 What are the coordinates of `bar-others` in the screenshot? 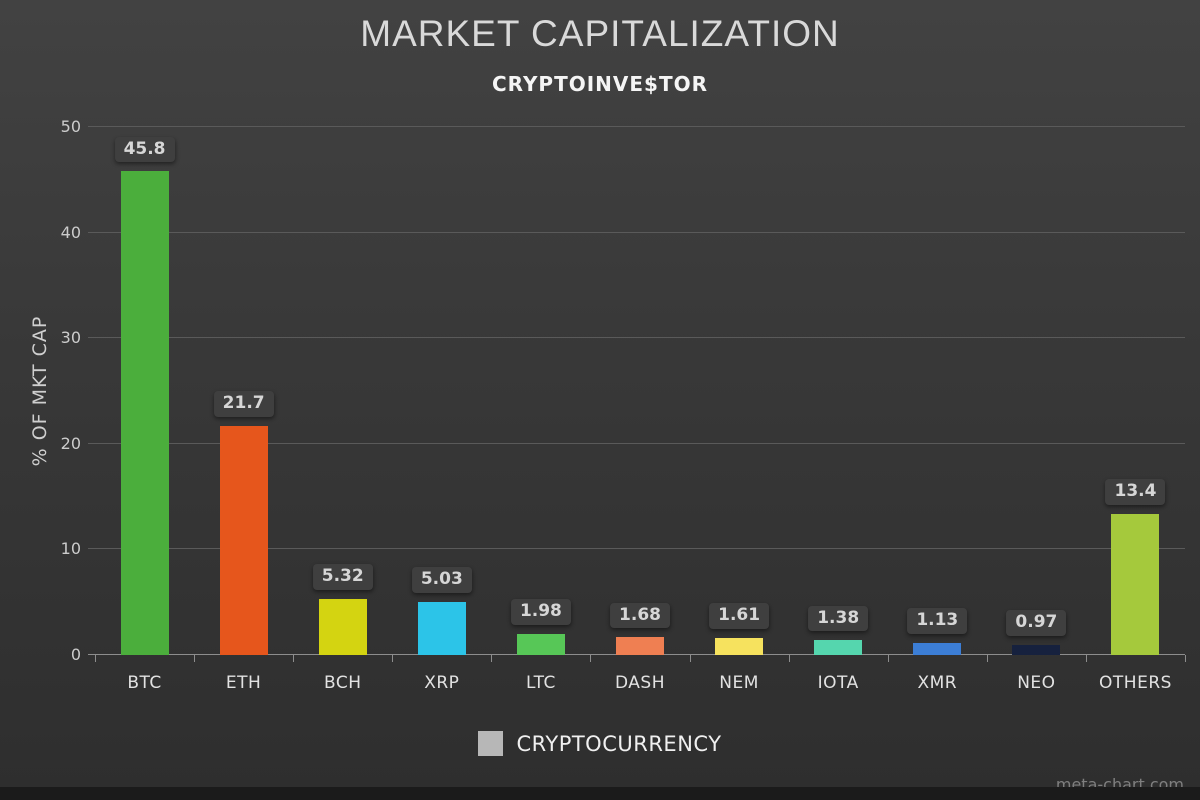 It's located at (1135, 584).